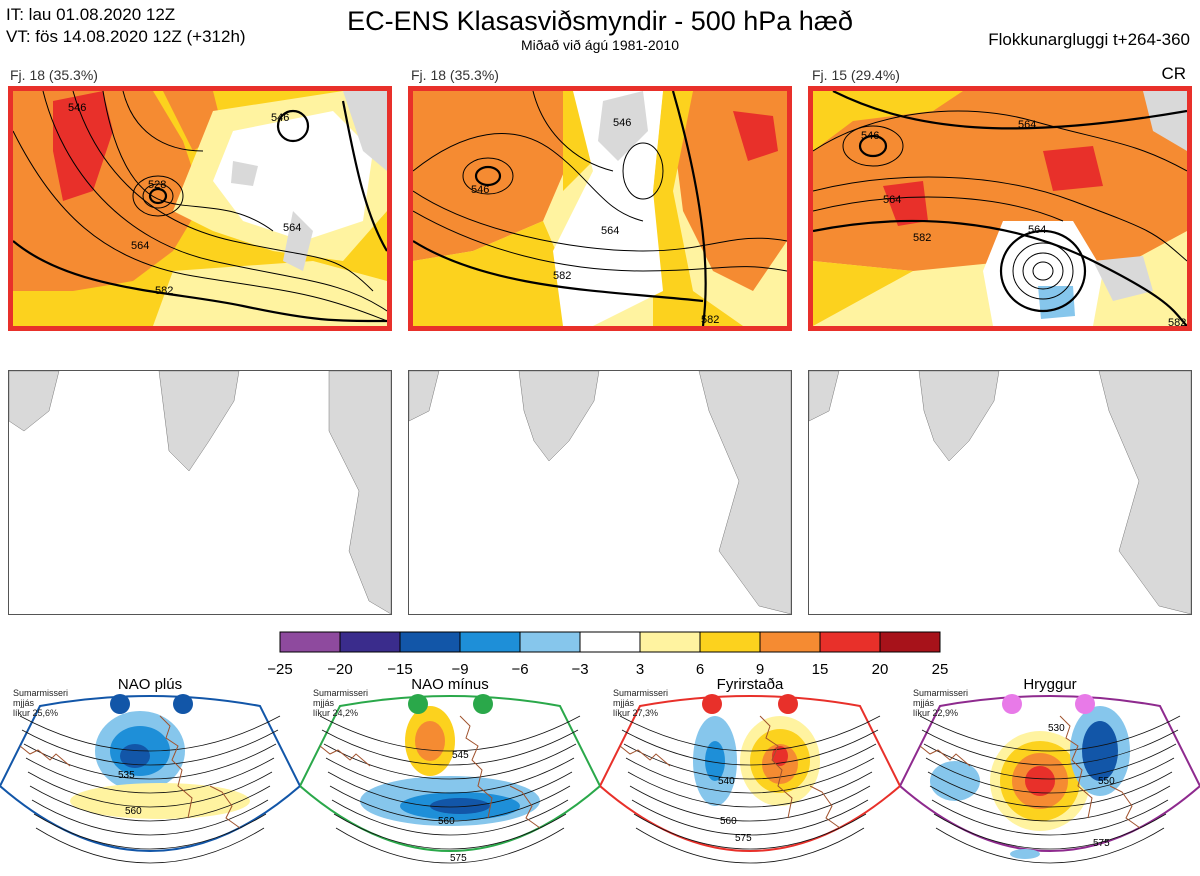  Describe the element at coordinates (150, 684) in the screenshot. I see `regime-name: NAO plús` at that location.